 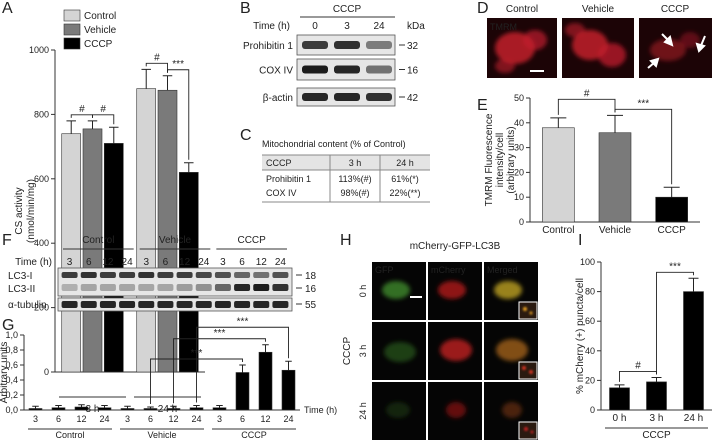 What do you see at coordinates (693, 418) in the screenshot?
I see `x-tick-label: 24 h` at bounding box center [693, 418].